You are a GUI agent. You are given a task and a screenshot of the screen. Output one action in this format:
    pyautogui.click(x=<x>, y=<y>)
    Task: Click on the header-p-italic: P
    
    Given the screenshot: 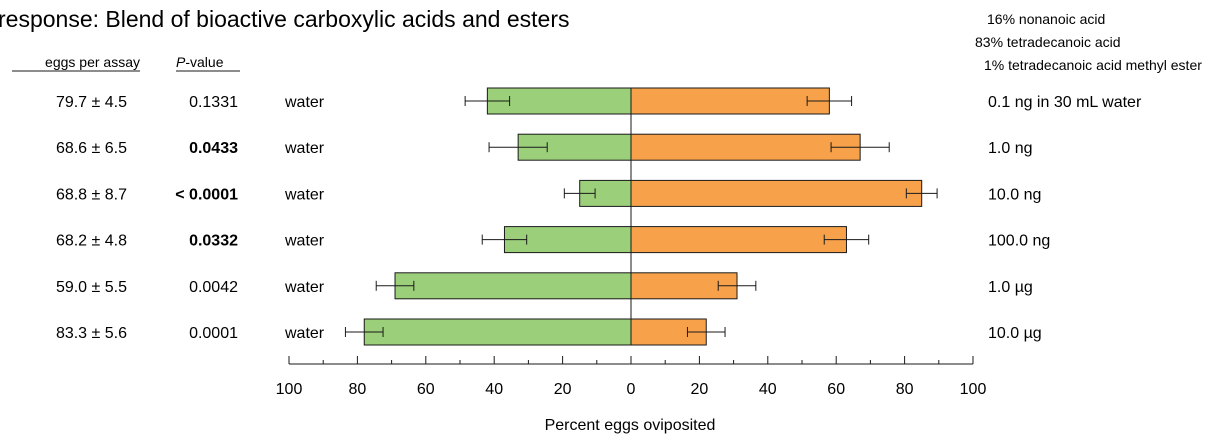 What is the action you would take?
    pyautogui.click(x=181, y=62)
    